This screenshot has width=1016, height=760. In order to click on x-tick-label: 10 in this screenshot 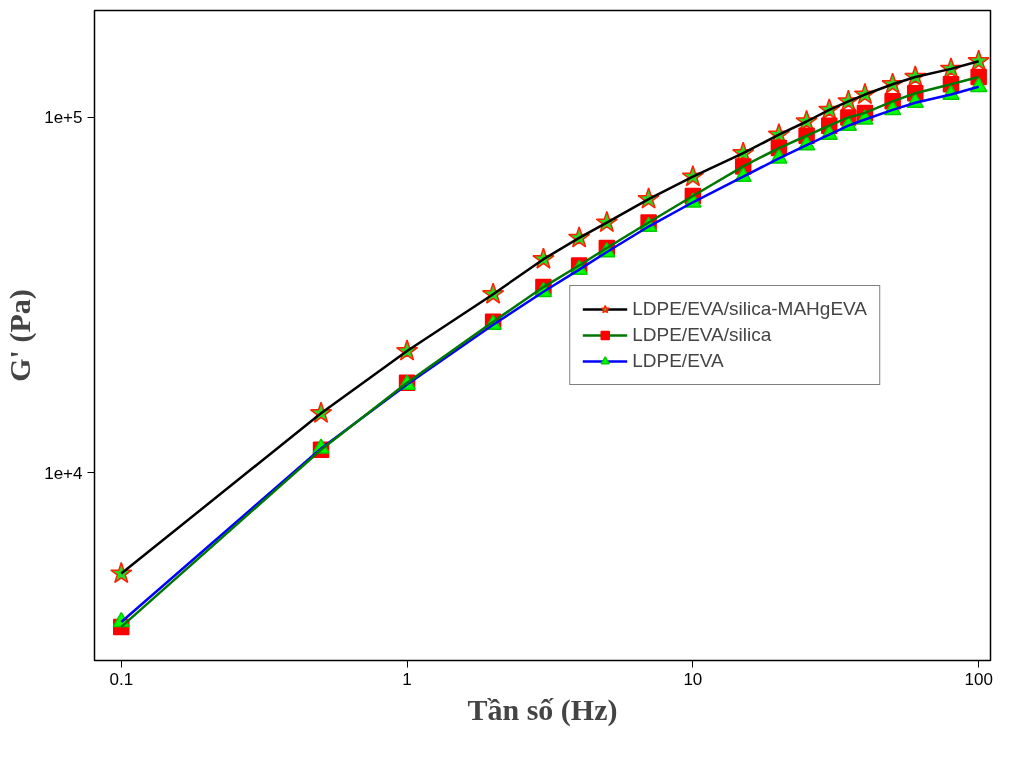, I will do `click(693, 679)`.